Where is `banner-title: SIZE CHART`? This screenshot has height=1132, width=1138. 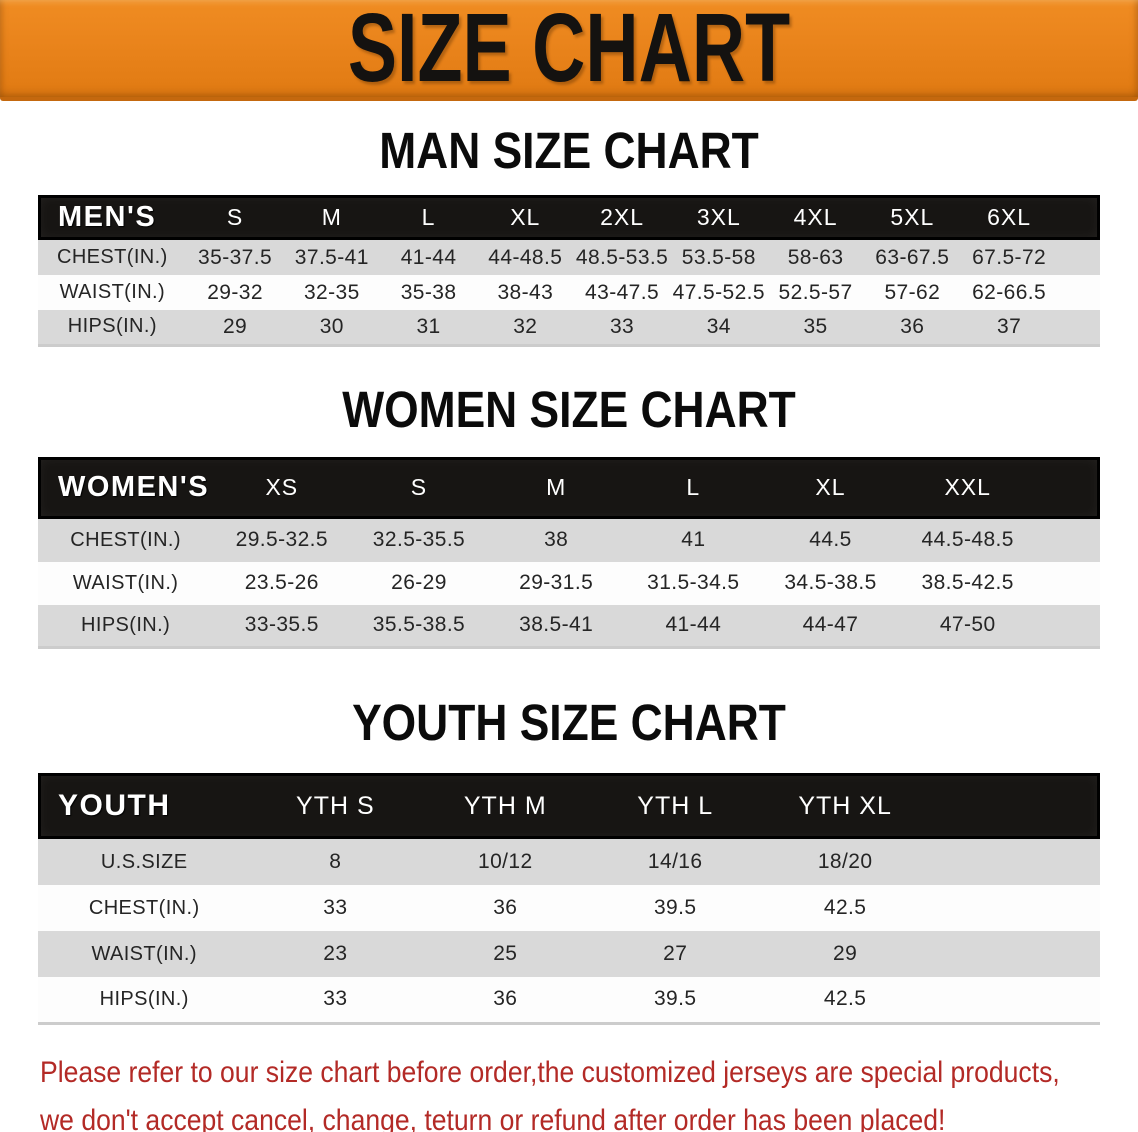 banner-title: SIZE CHART is located at coordinates (569, 51).